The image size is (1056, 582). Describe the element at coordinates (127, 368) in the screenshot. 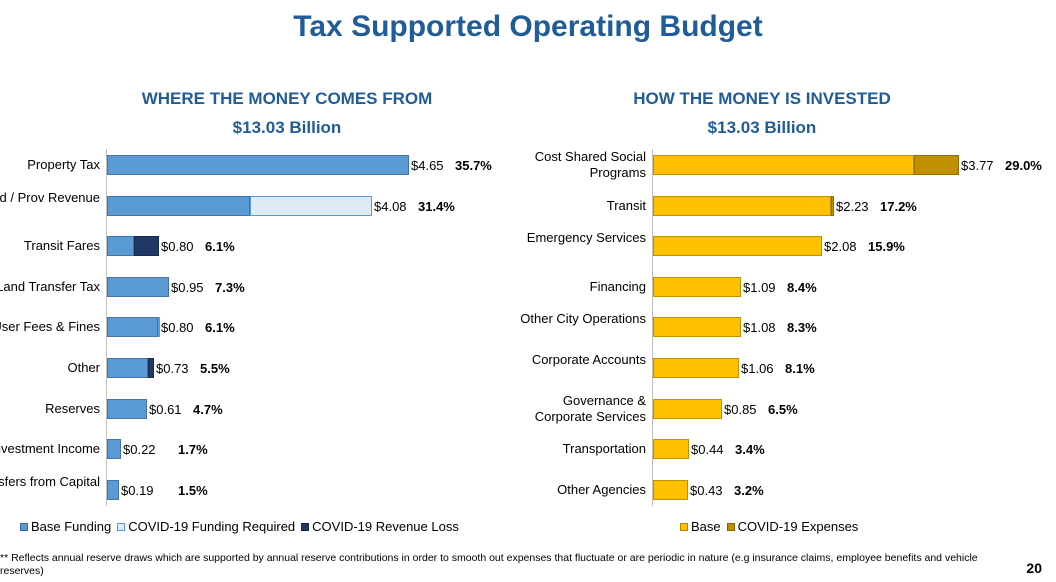

I see `bar-base-funding-other` at that location.